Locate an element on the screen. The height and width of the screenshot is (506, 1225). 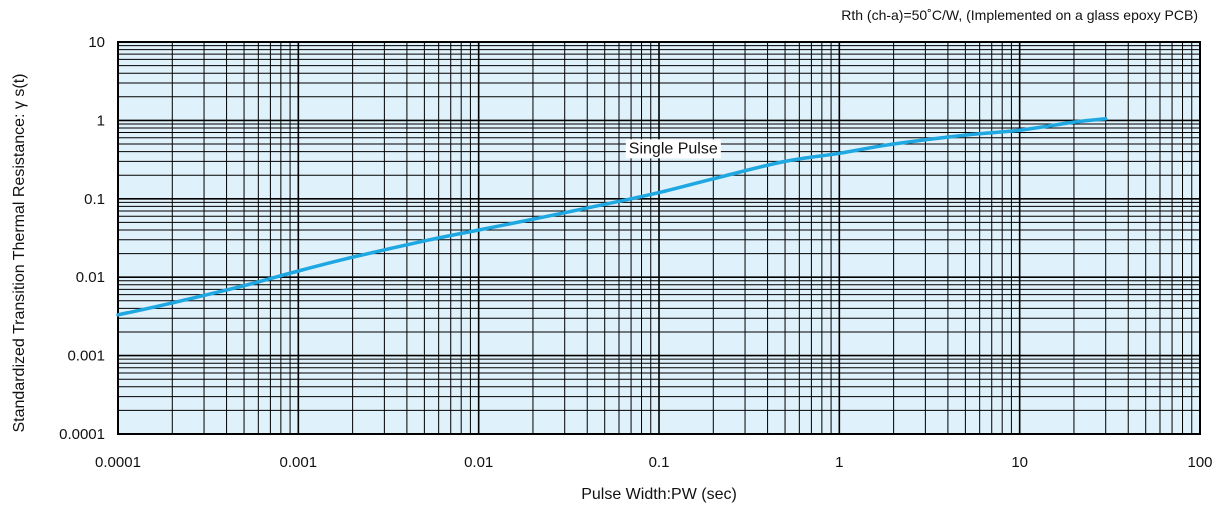
y-tick-label: 0.0001 is located at coordinates (82, 434).